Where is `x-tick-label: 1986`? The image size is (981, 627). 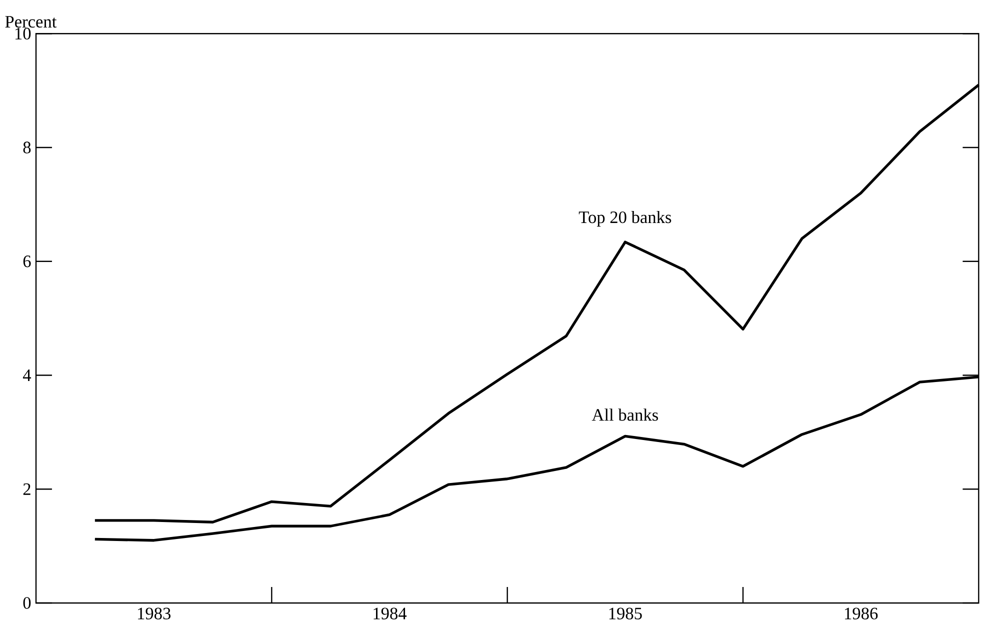 x-tick-label: 1986 is located at coordinates (861, 614).